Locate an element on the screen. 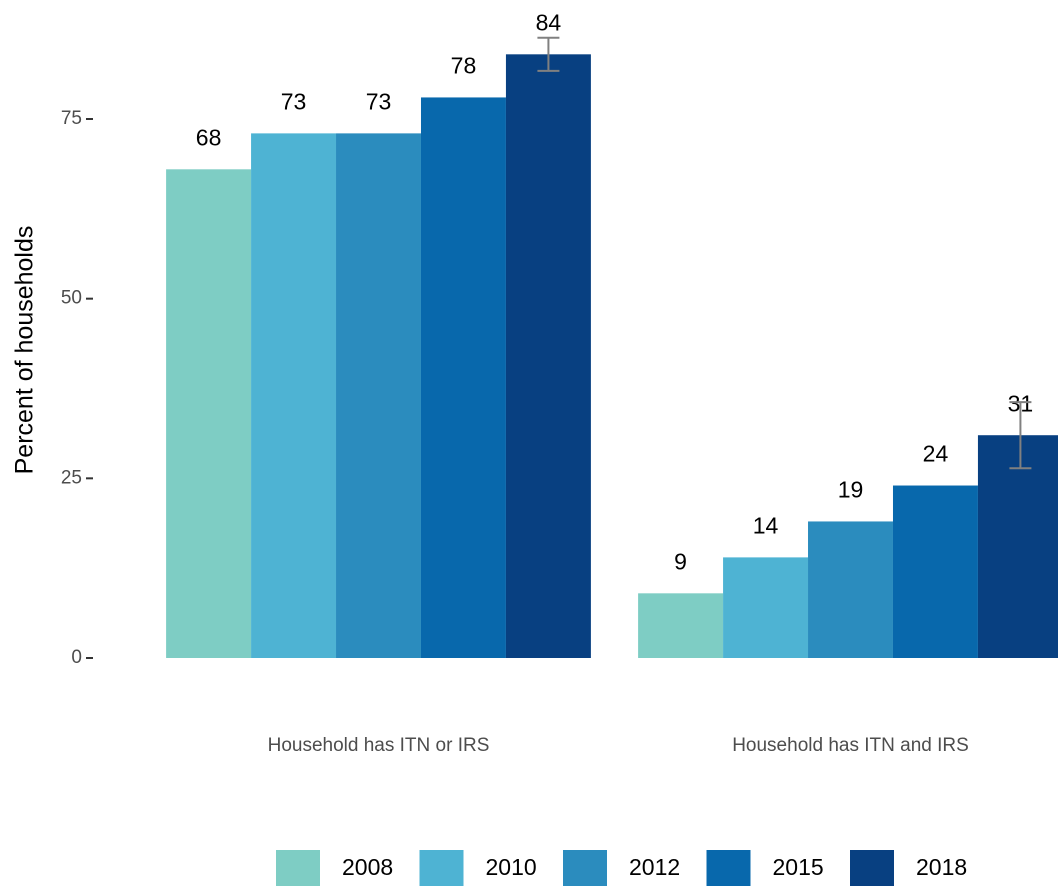 The image size is (1058, 887). y-axis-label: Percent of households is located at coordinates (25, 350).